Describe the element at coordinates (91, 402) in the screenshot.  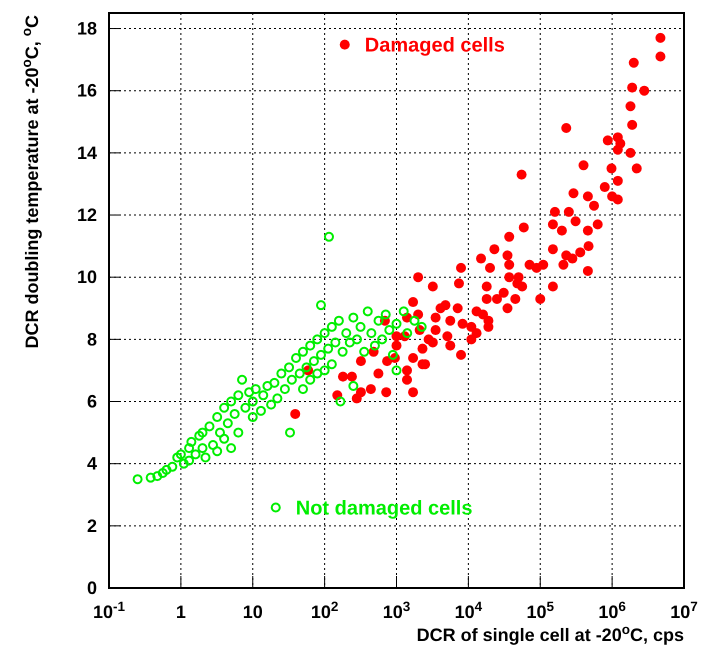
I see `y-tick-label: 6` at that location.